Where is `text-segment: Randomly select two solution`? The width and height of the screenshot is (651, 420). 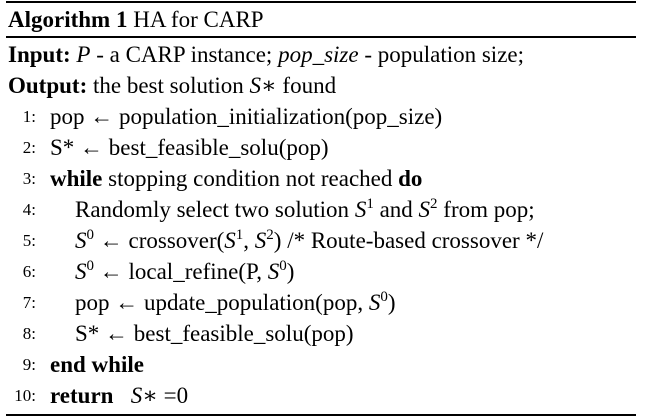 text-segment: Randomly select two solution is located at coordinates (215, 209).